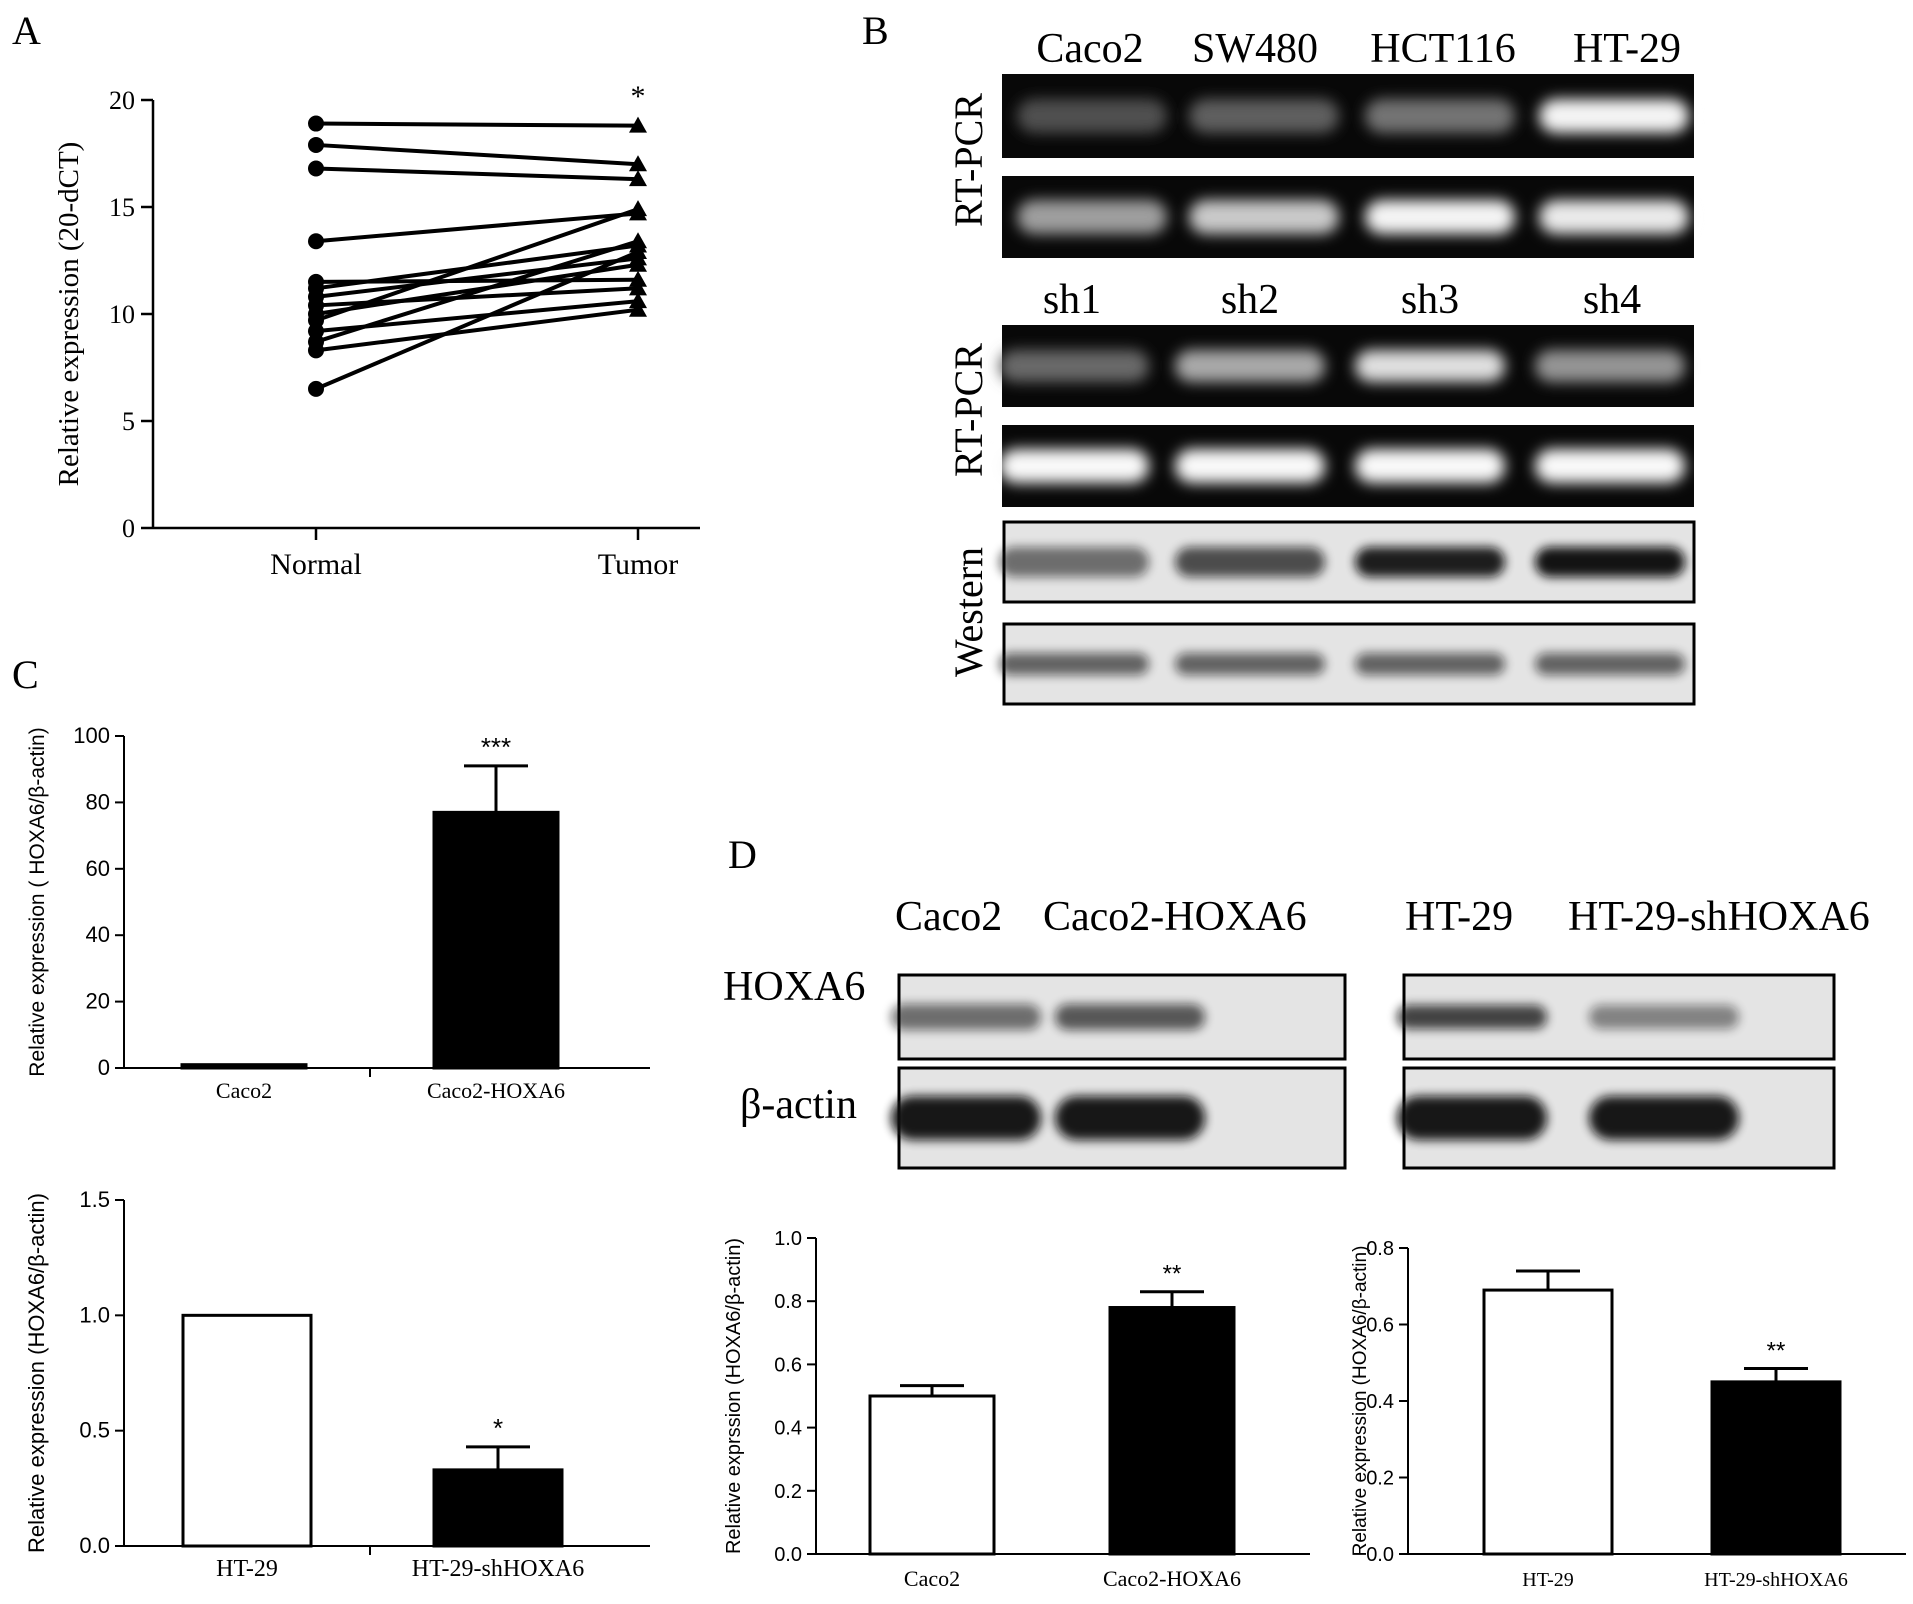 The image size is (1913, 1604). What do you see at coordinates (948, 917) in the screenshot?
I see `d-lane-label-caco2: Caco2` at bounding box center [948, 917].